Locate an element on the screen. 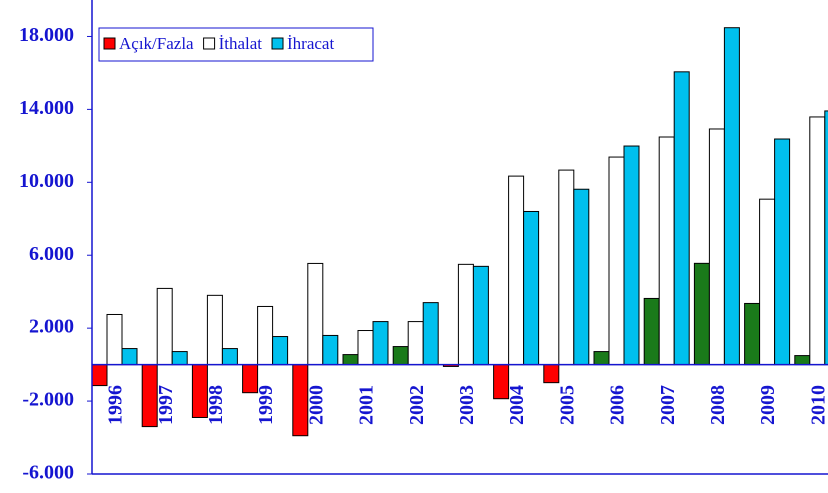  y-tick-label: 6.000 is located at coordinates (51, 254).